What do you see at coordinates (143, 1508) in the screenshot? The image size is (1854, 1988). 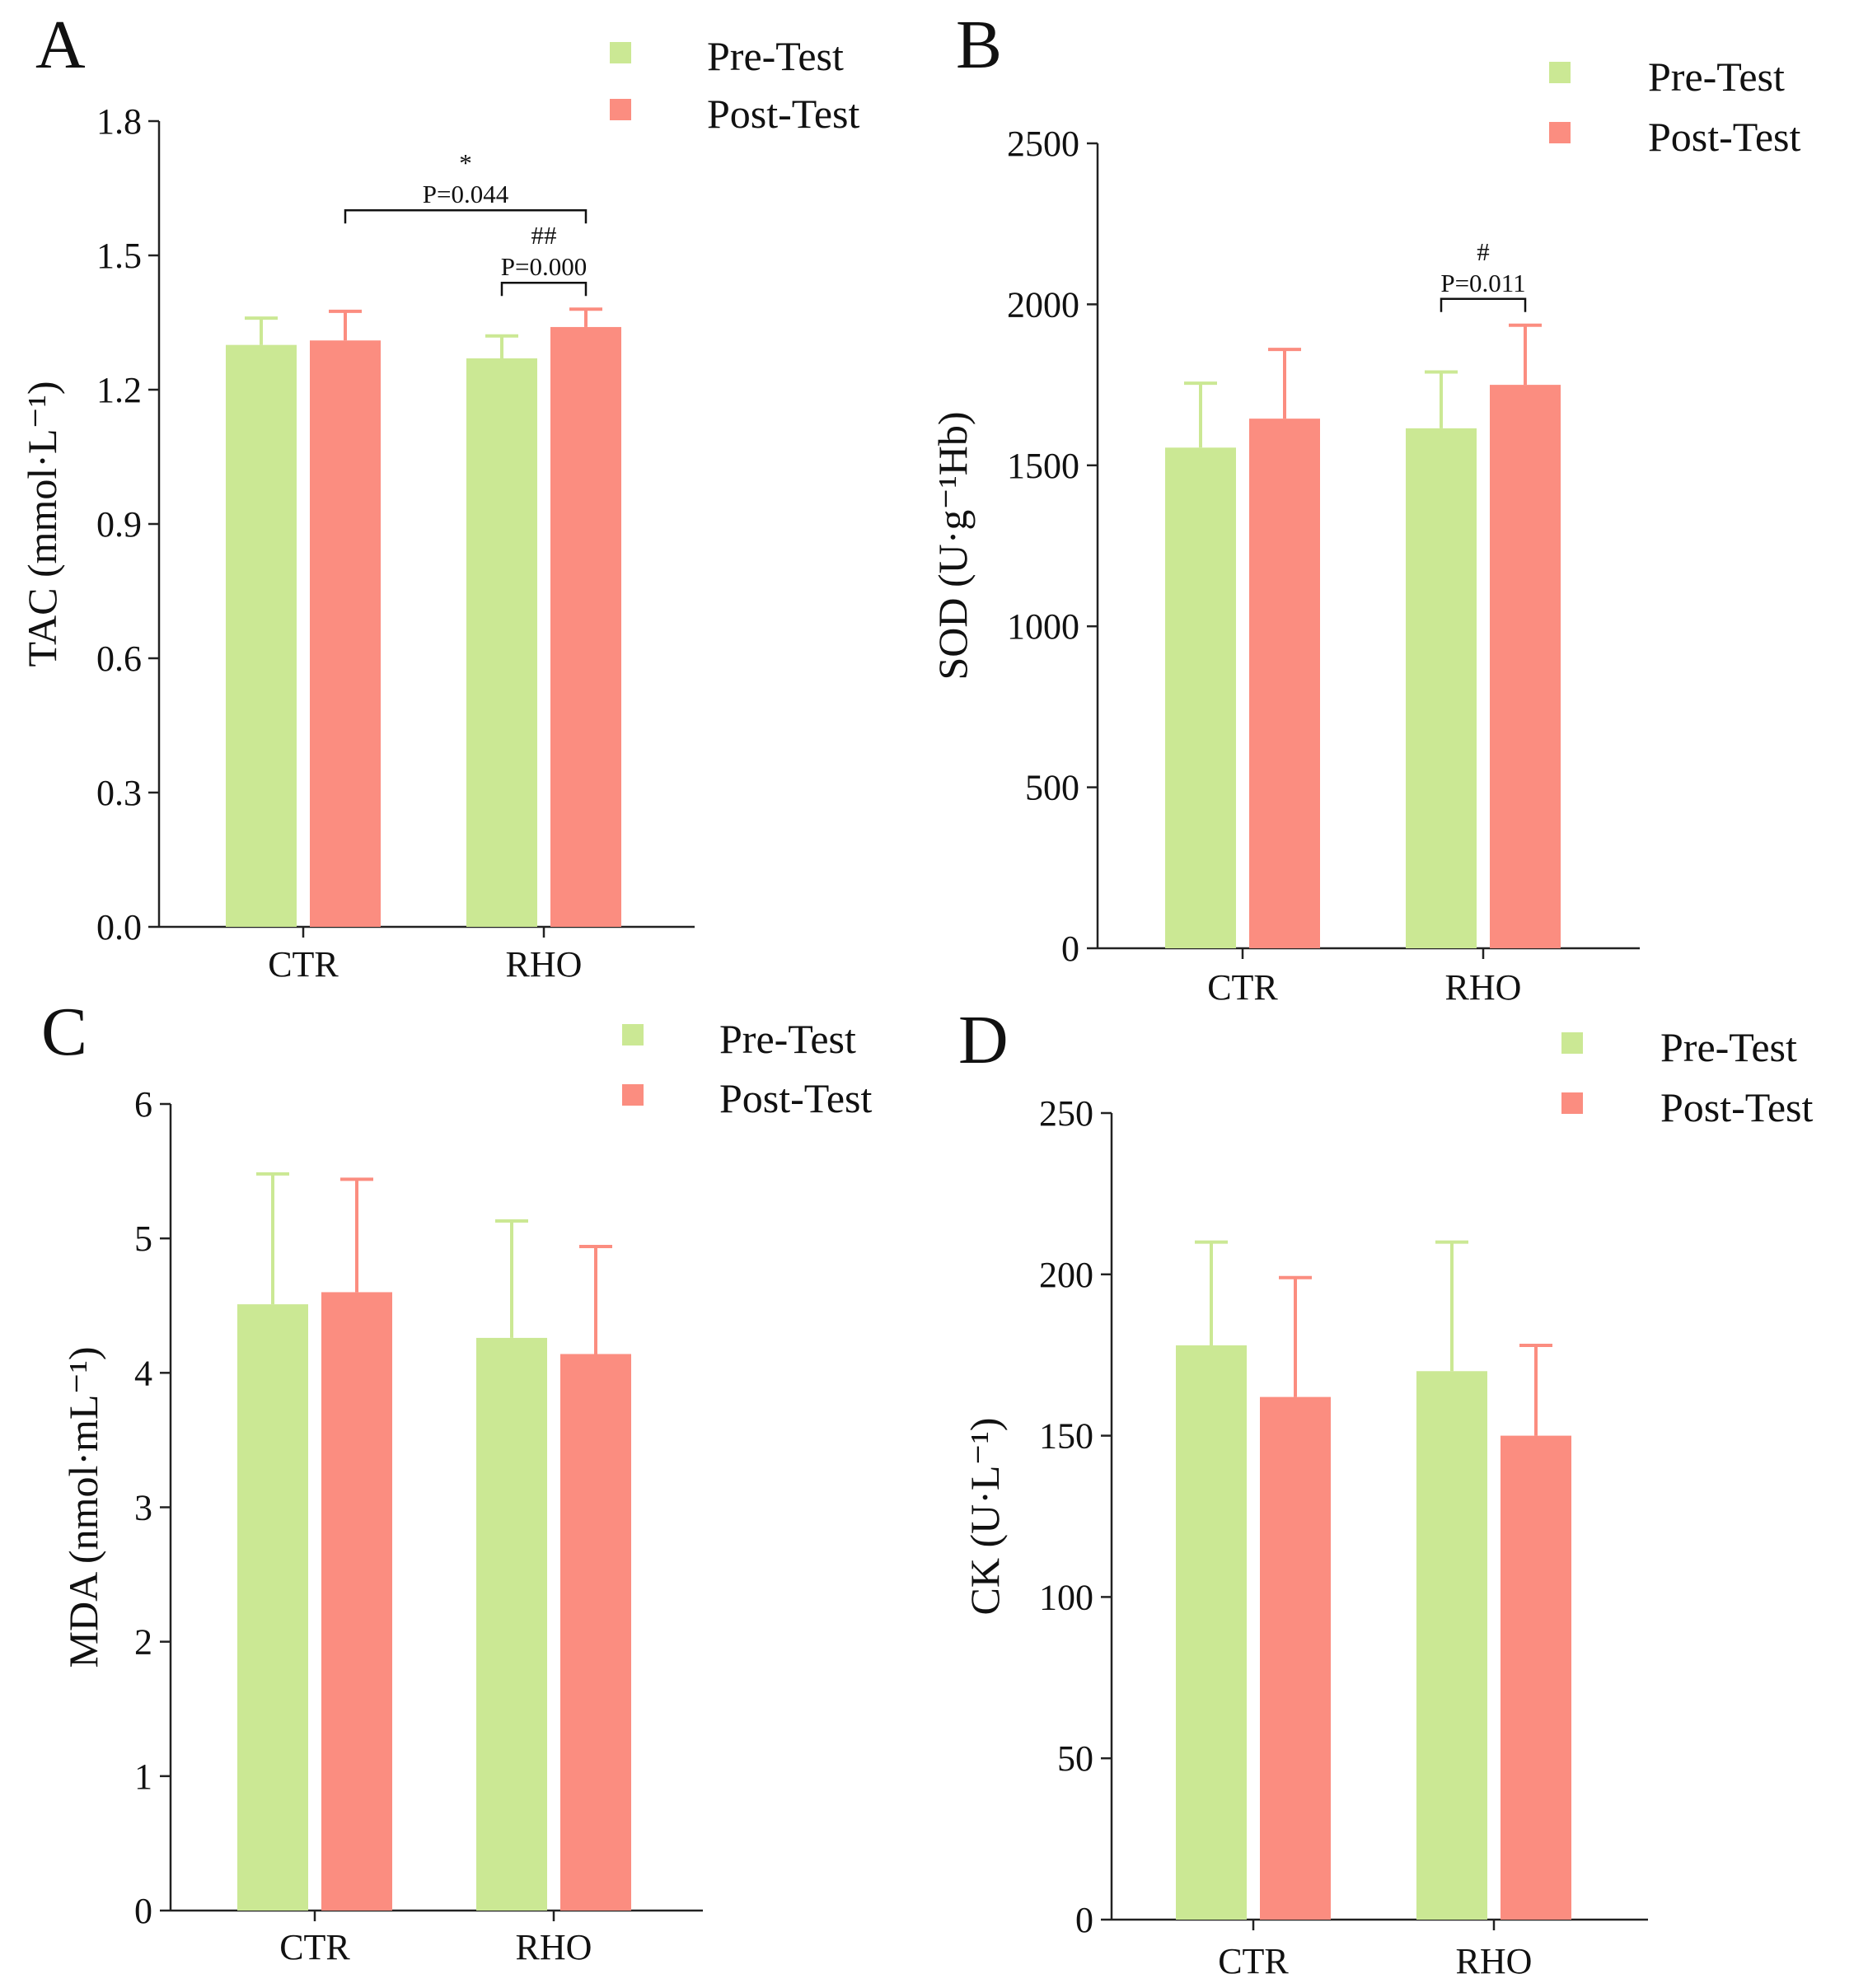 I see `y-tick-label: 3` at bounding box center [143, 1508].